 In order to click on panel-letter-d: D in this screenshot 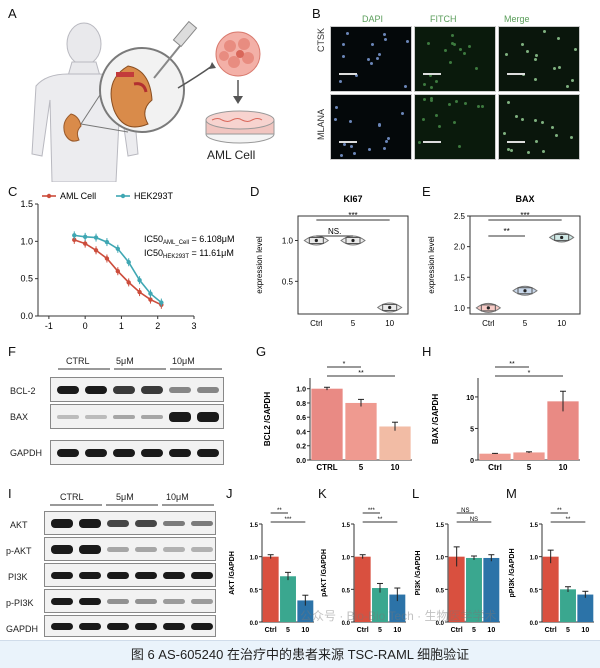, I will do `click(255, 191)`.